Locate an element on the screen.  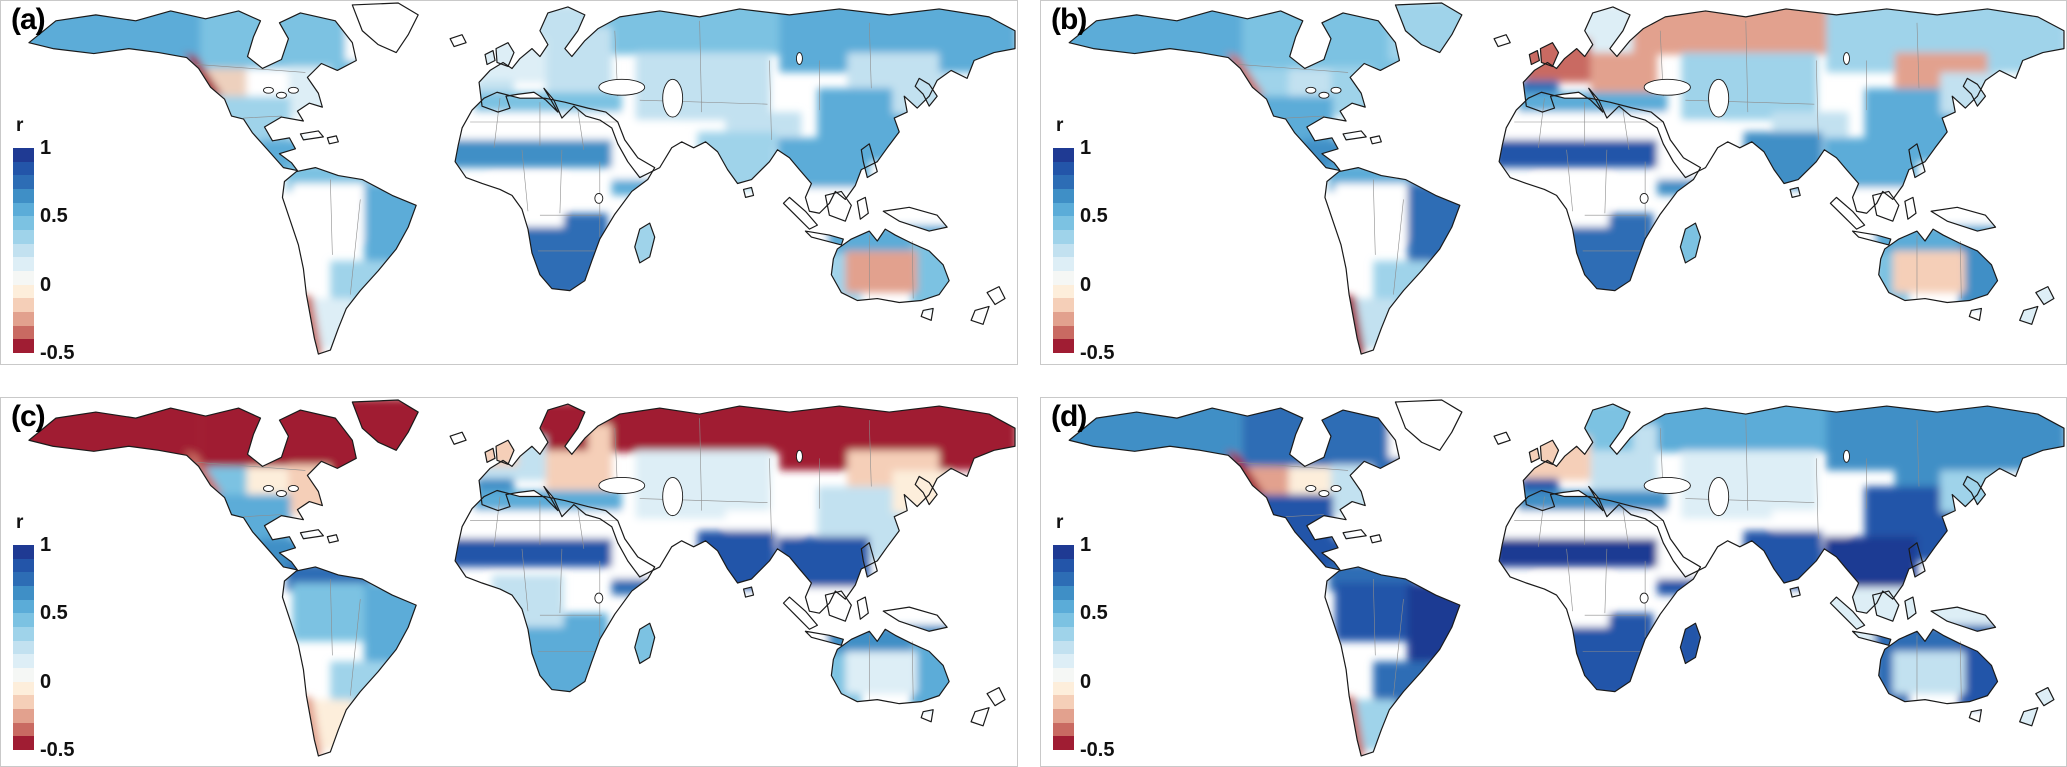
region-north-africa-coast is located at coordinates (1593, 104).